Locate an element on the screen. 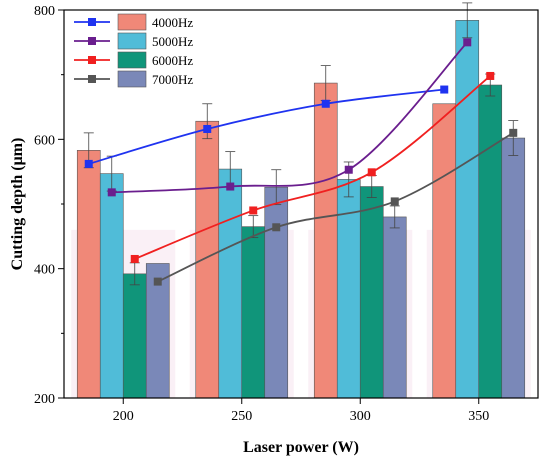 This screenshot has width=550, height=463. x-tick-label: 300 is located at coordinates (360, 416).